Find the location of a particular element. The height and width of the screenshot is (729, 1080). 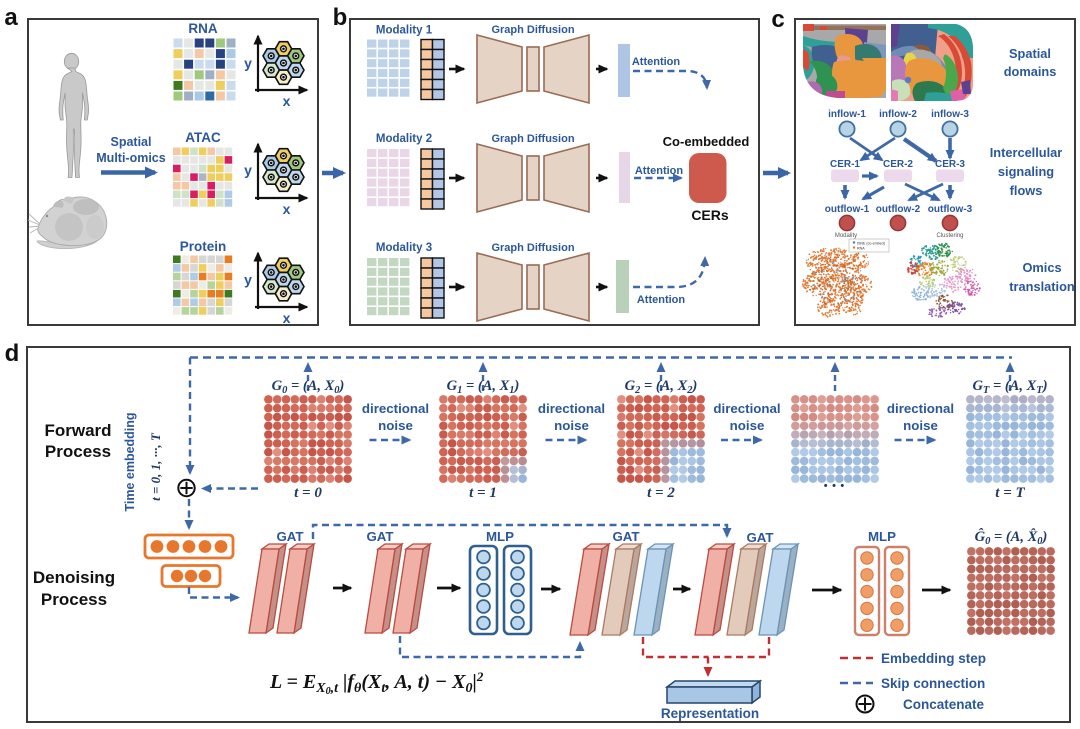

svg-text: d is located at coordinates (12, 353).